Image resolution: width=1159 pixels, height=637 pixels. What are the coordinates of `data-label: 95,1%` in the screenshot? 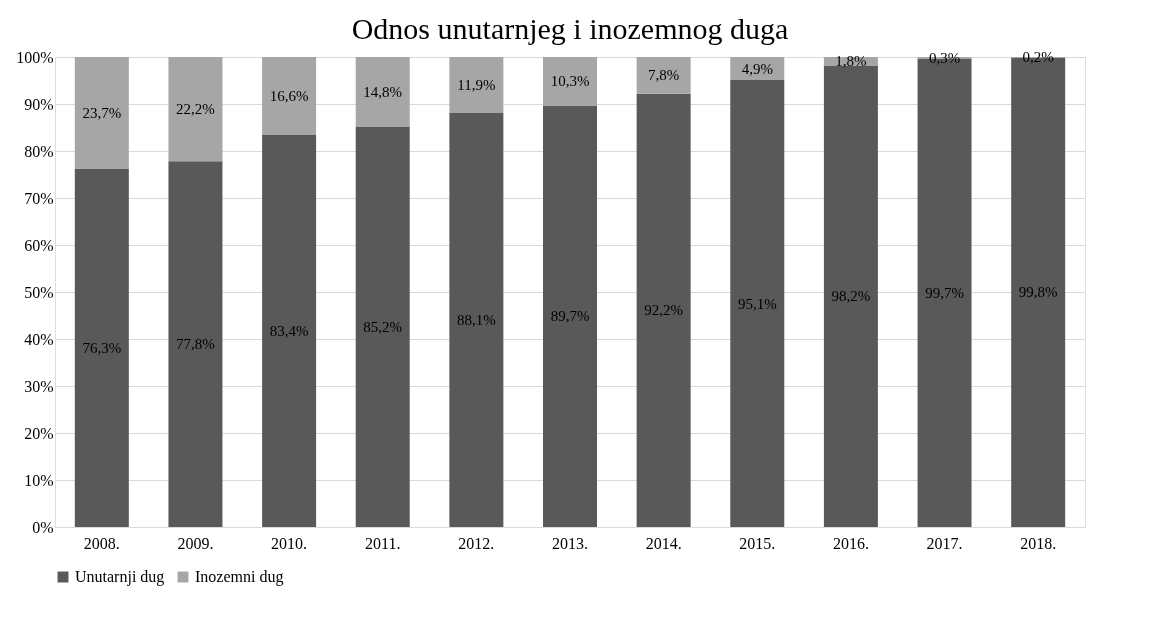 It's located at (757, 303).